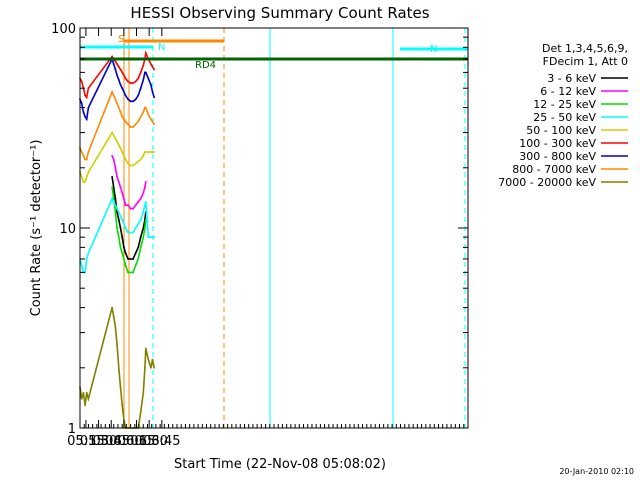 This screenshot has height=480, width=640. Describe the element at coordinates (585, 48) in the screenshot. I see `legend-header-line-1: Det 1,3,4,5,6,9,` at that location.